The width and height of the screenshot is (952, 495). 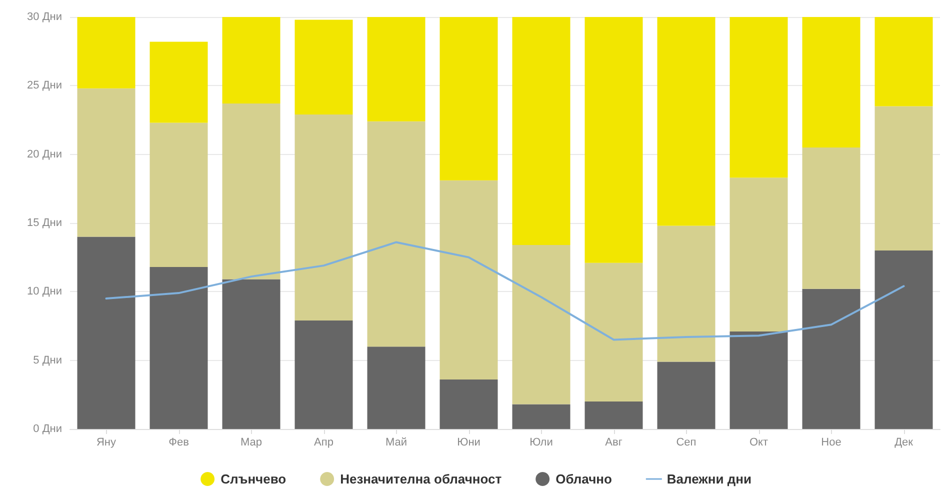 What do you see at coordinates (584, 479) in the screenshot?
I see `legend-label: Облачно` at bounding box center [584, 479].